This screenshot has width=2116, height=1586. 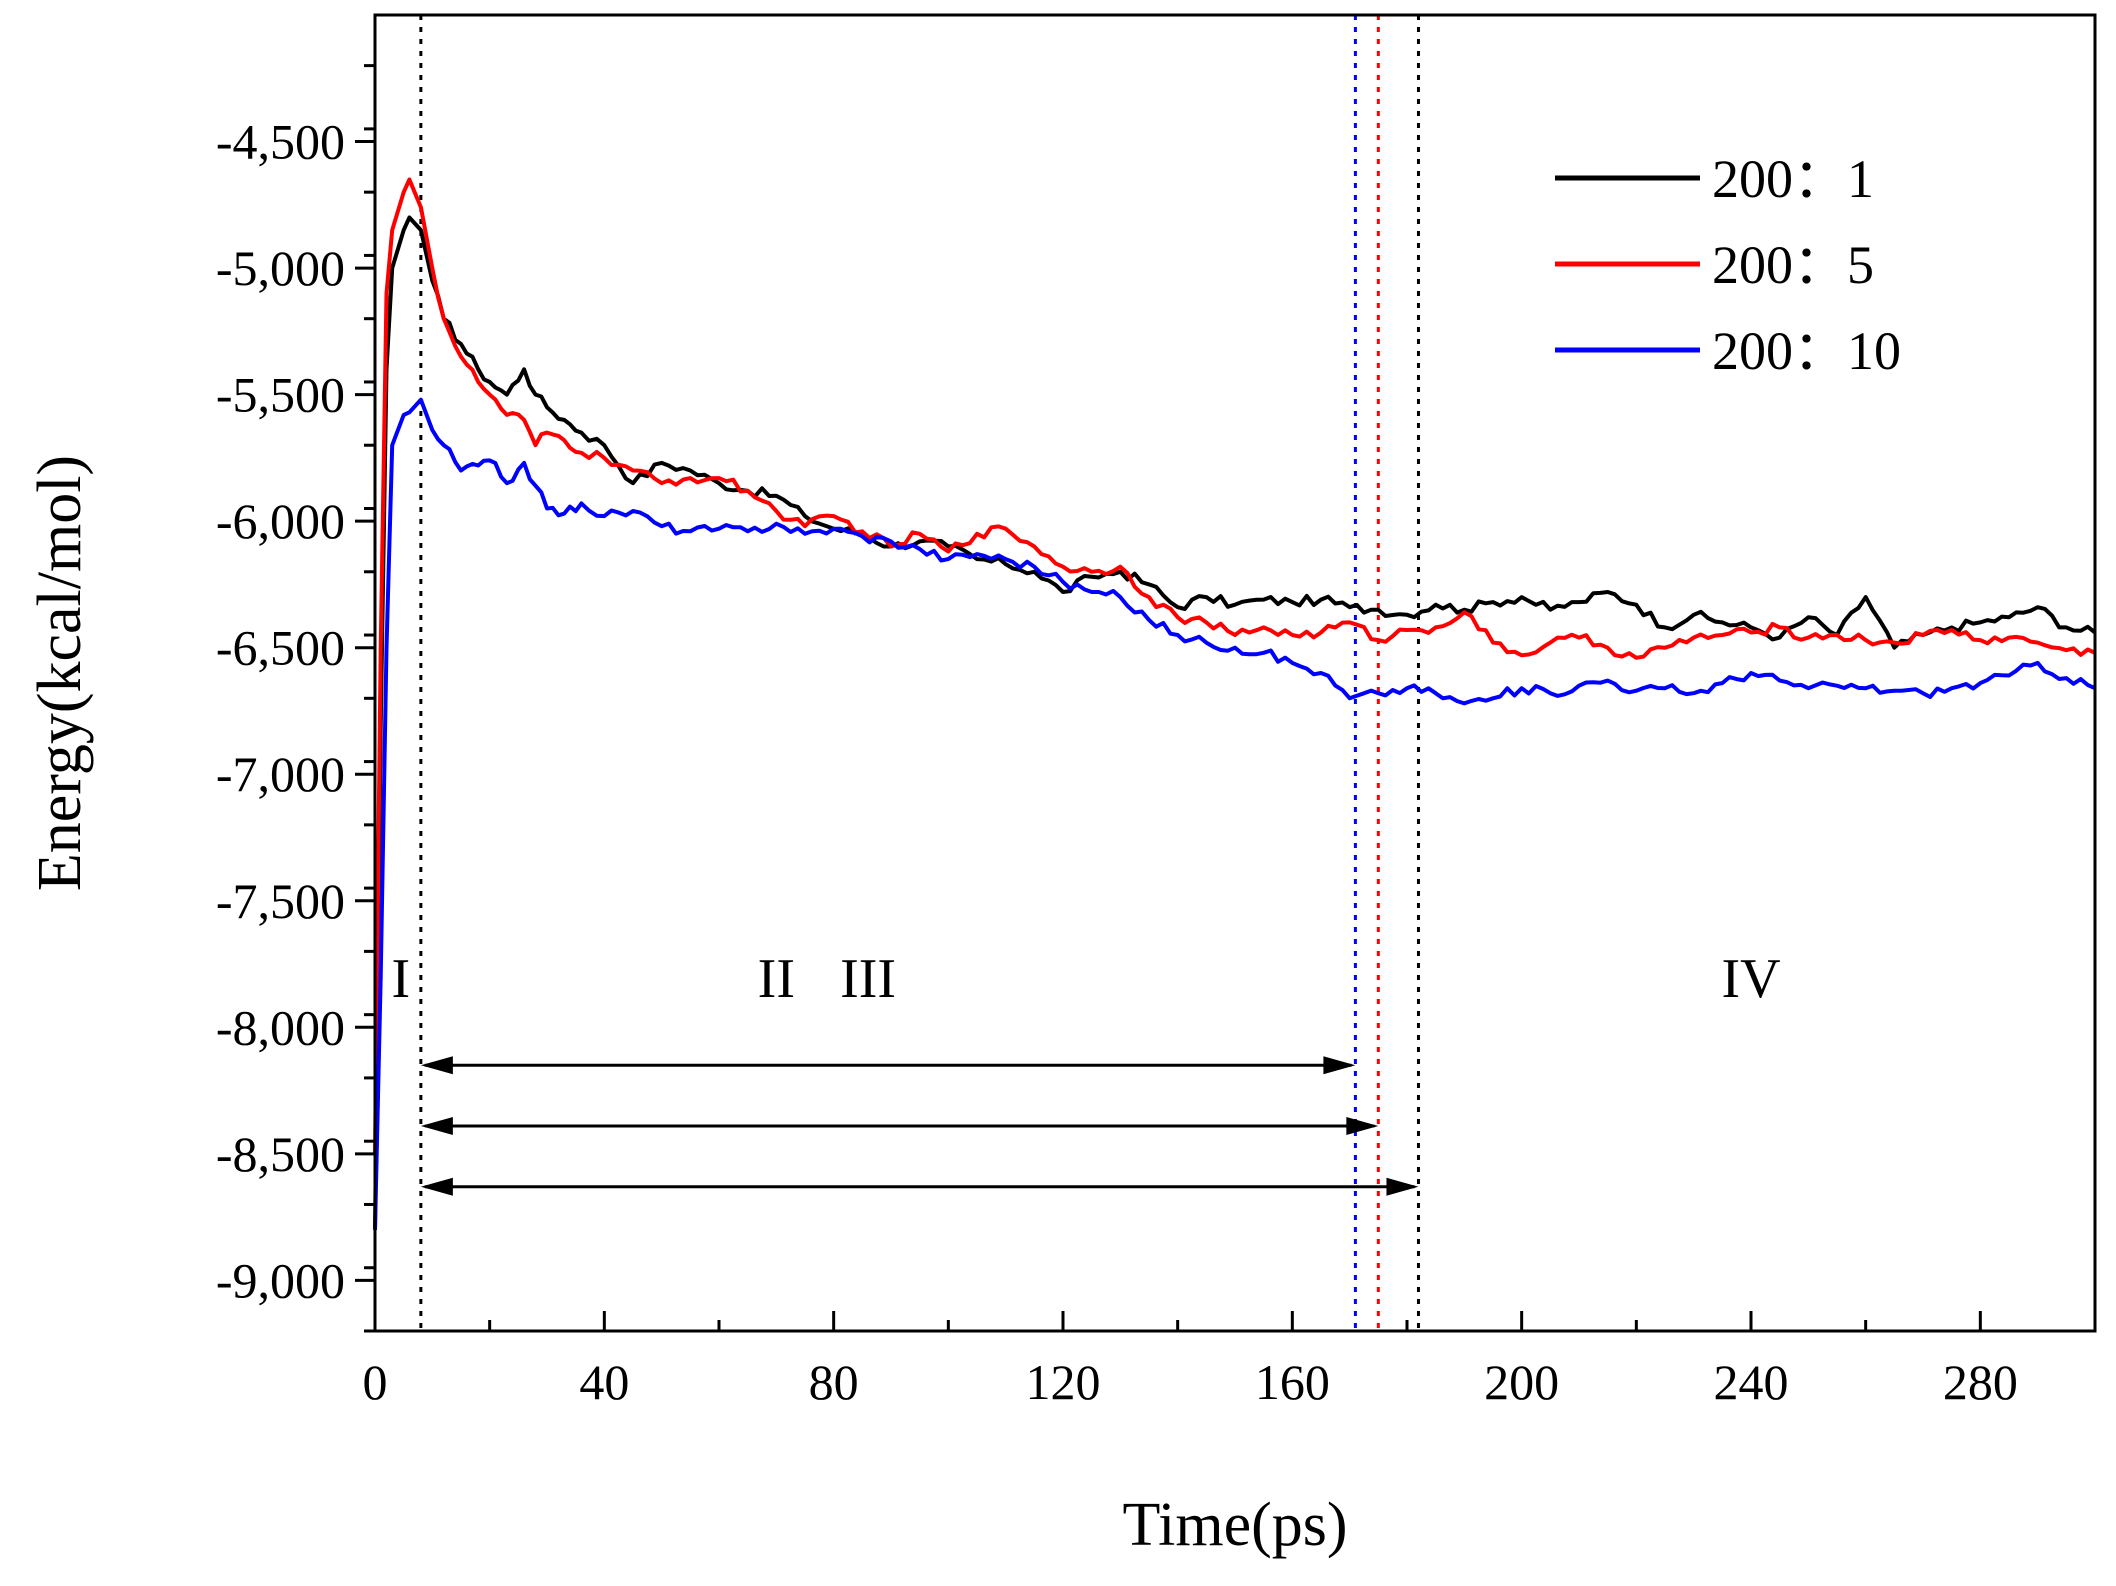 What do you see at coordinates (280, 774) in the screenshot?
I see `y-tick-label: -7,000` at bounding box center [280, 774].